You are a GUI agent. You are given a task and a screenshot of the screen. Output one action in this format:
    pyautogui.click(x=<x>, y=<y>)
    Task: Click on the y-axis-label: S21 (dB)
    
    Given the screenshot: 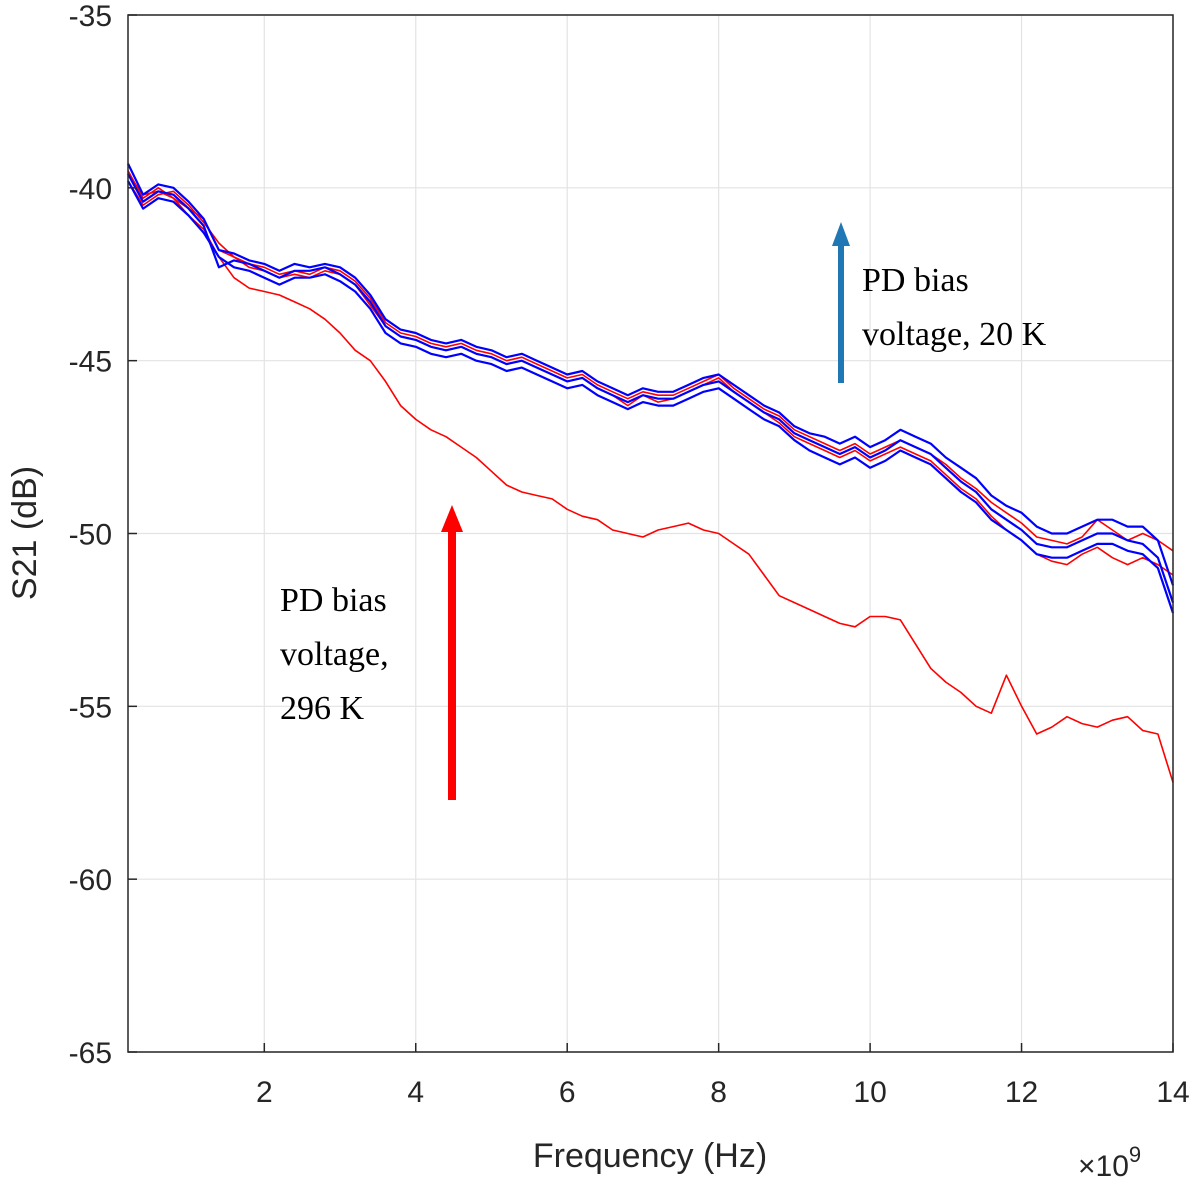 What is the action you would take?
    pyautogui.click(x=25, y=533)
    